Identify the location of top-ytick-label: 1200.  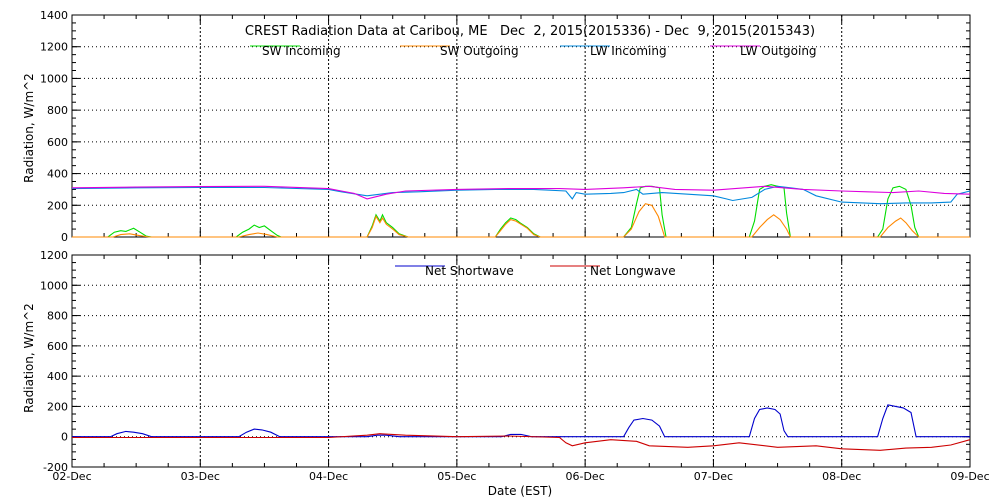
(54, 47).